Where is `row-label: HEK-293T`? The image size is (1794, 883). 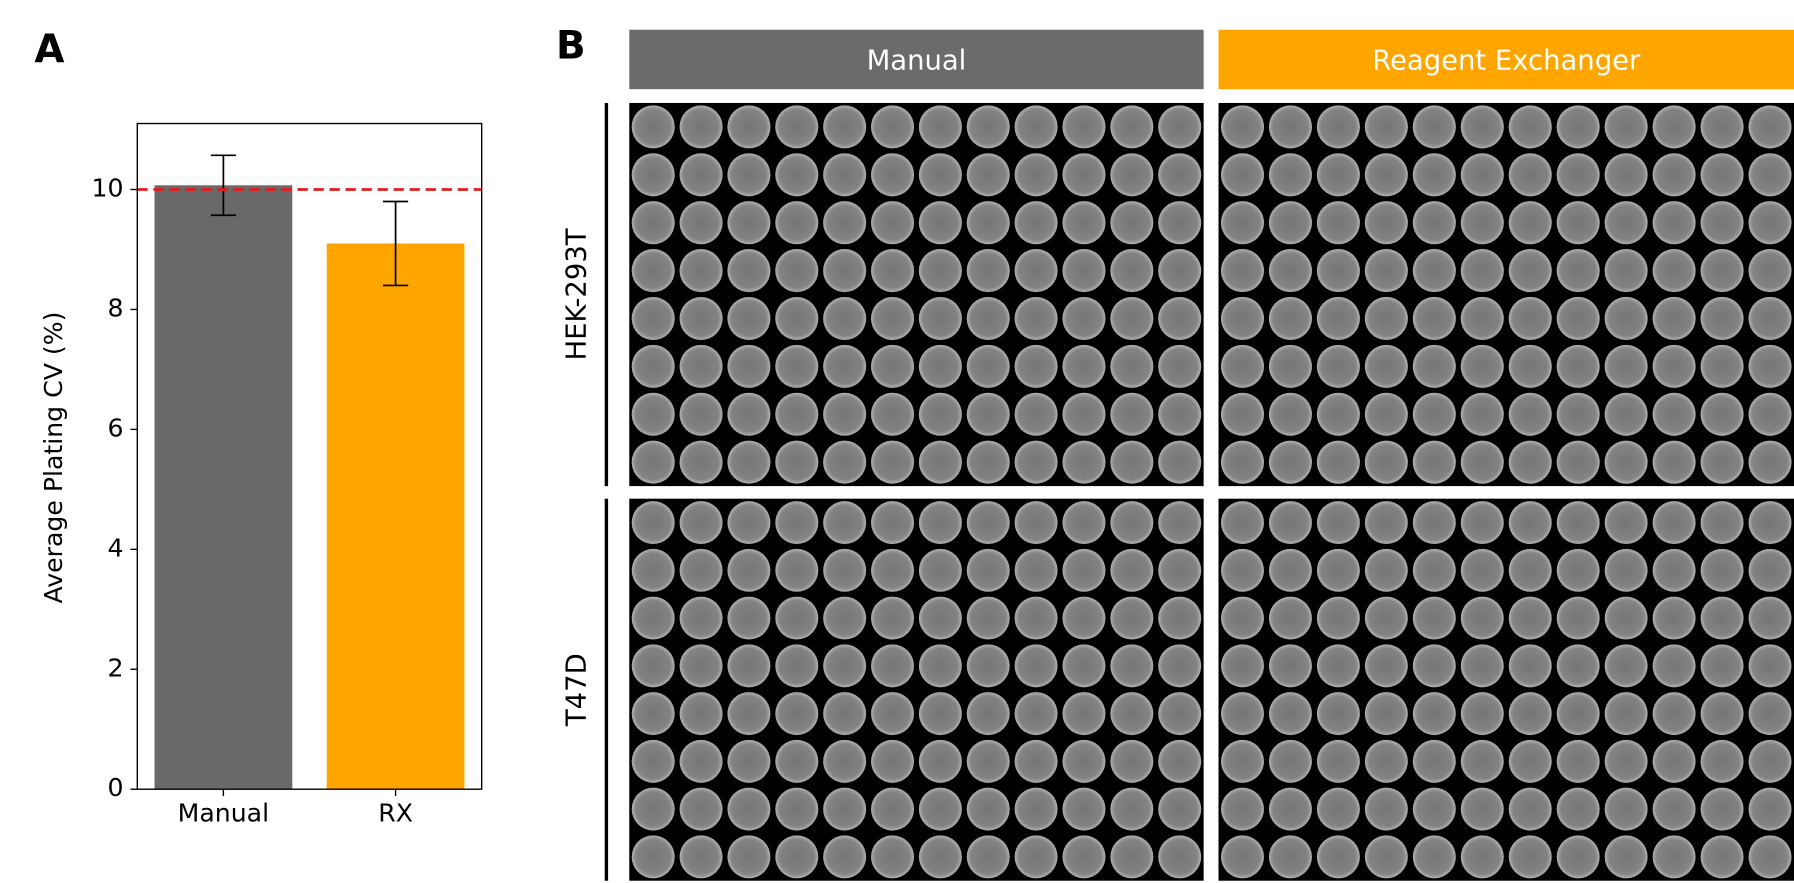
row-label: HEK-293T is located at coordinates (576, 294).